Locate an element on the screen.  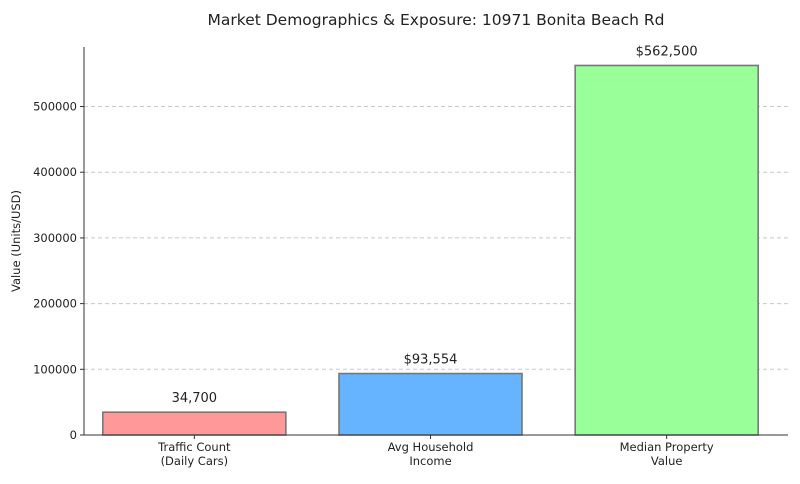
y-tick-label: 200000 is located at coordinates (55, 304).